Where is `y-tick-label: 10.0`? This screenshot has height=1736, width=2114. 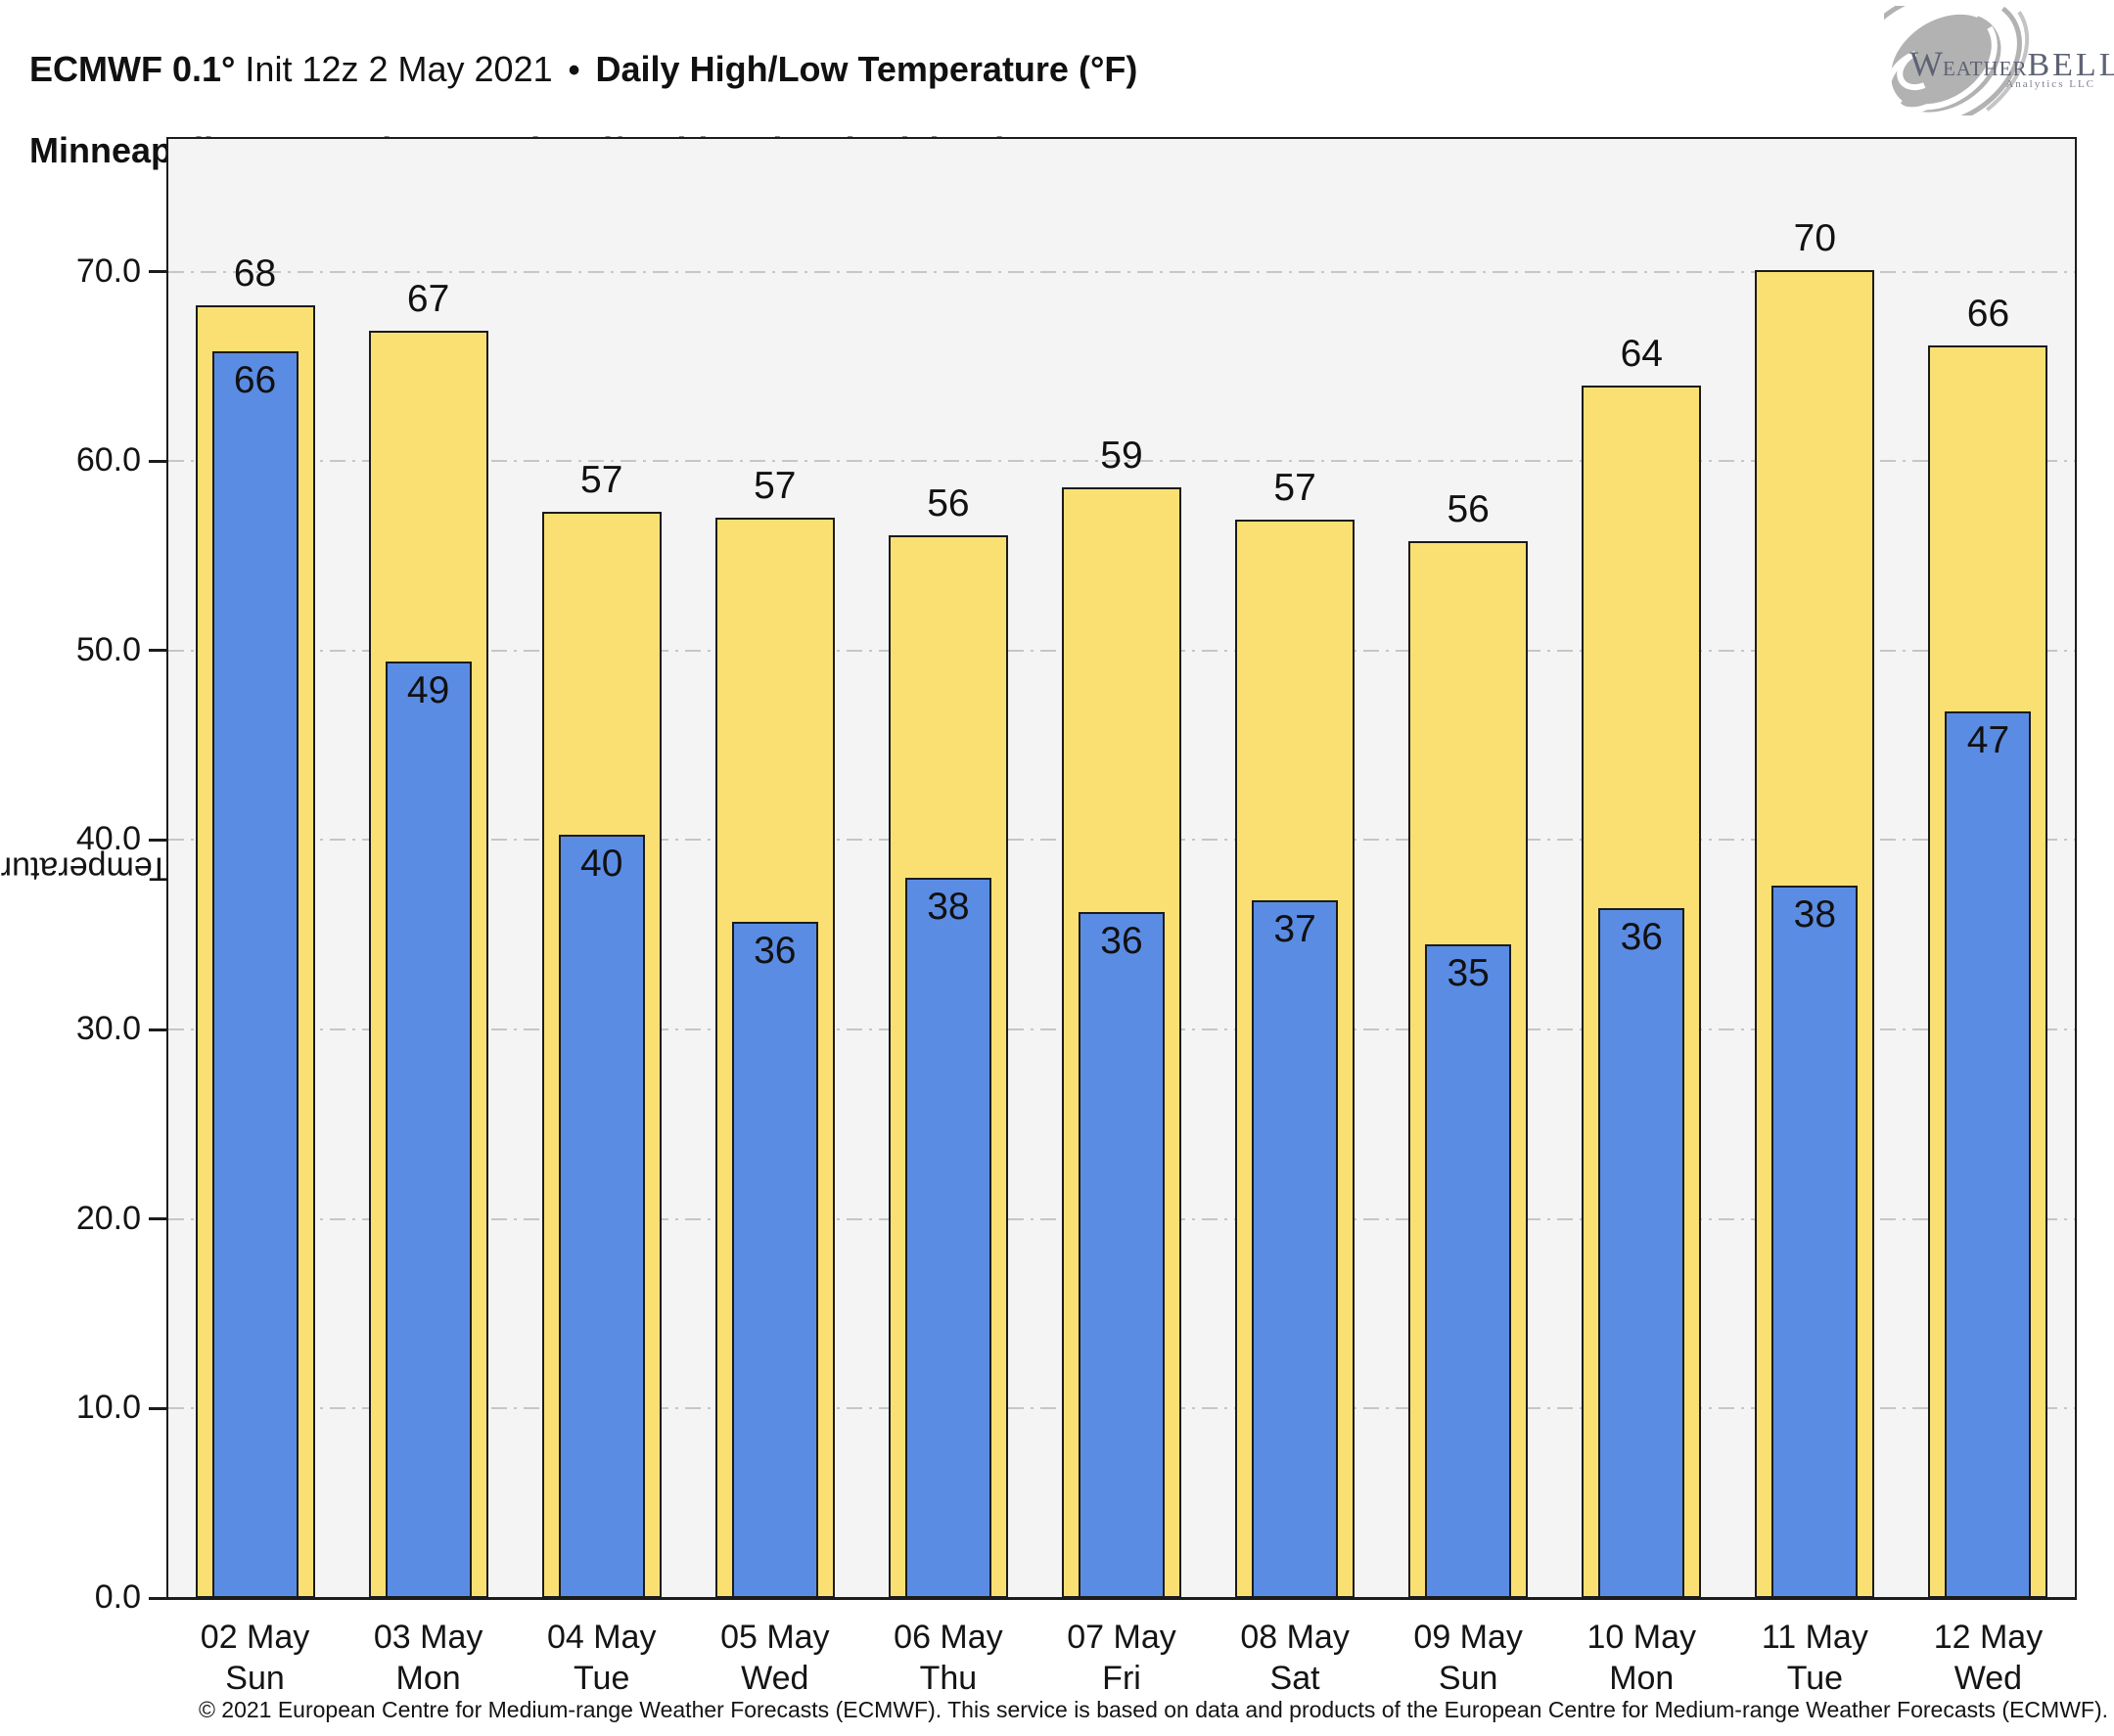 y-tick-label: 10.0 is located at coordinates (108, 1408).